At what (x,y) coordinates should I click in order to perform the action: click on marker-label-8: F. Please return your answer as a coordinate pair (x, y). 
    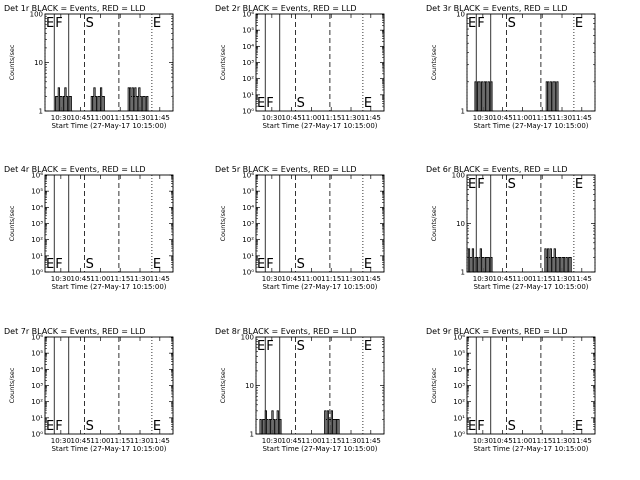
    Looking at the image, I should click on (269, 346).